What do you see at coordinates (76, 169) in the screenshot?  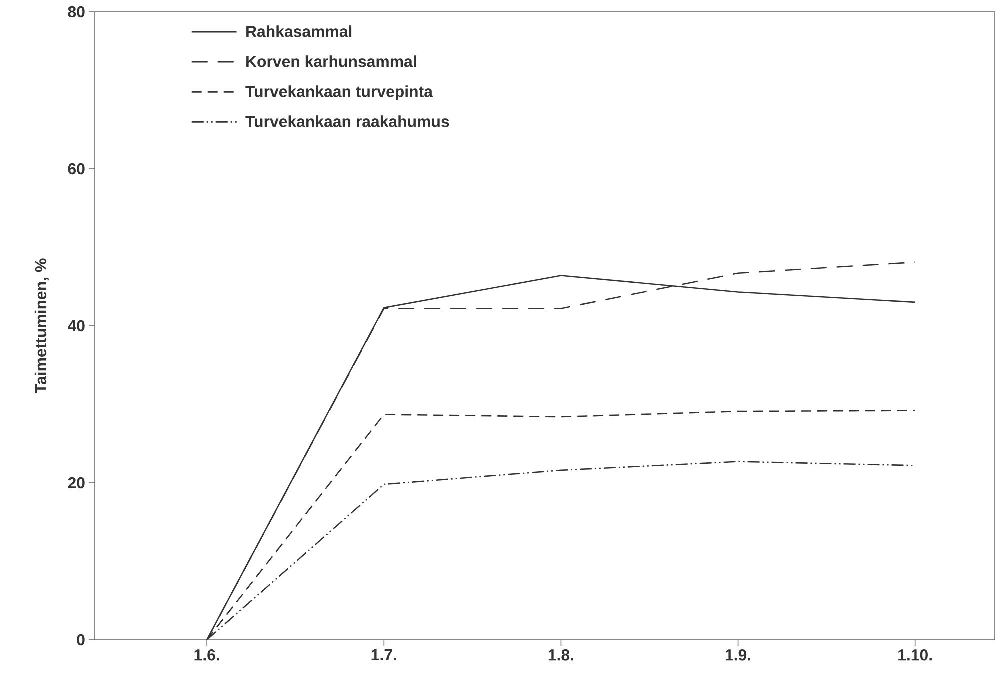 I see `y-tick-label: 60` at bounding box center [76, 169].